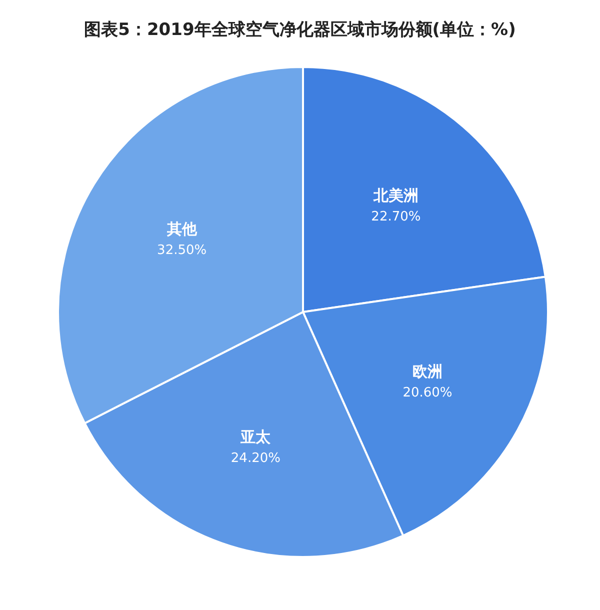 Image resolution: width=600 pixels, height=610 pixels. Describe the element at coordinates (256, 437) in the screenshot. I see `slice-label: 亚太` at that location.